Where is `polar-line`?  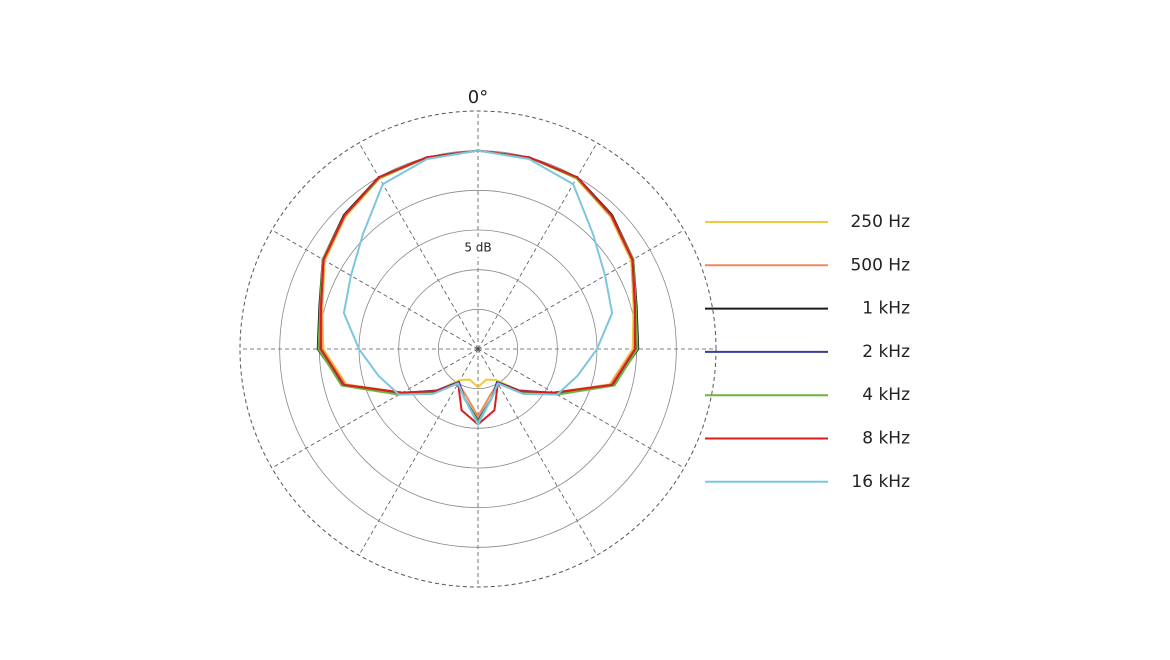 polar-line is located at coordinates (478, 287).